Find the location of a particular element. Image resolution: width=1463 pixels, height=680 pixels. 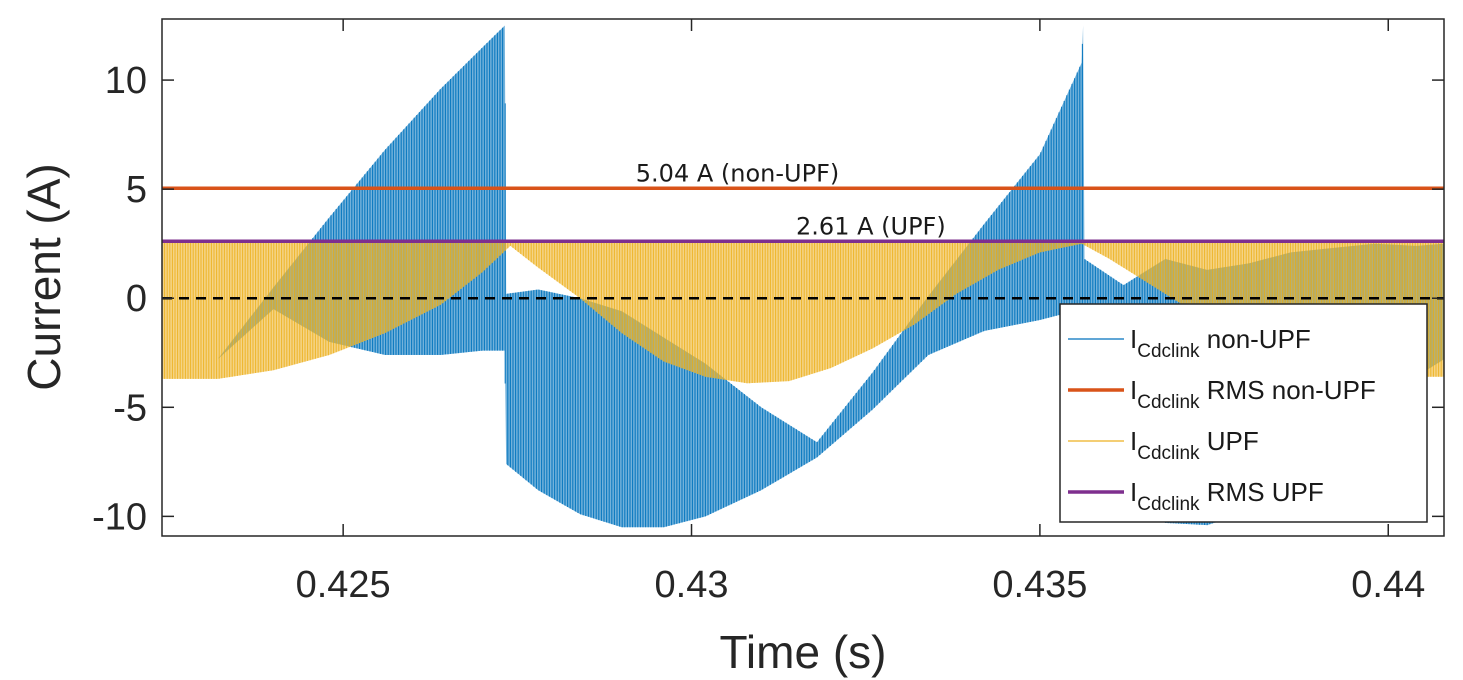

legend-entry-nonupf: ICdclink non-UPF is located at coordinates (1220, 343).